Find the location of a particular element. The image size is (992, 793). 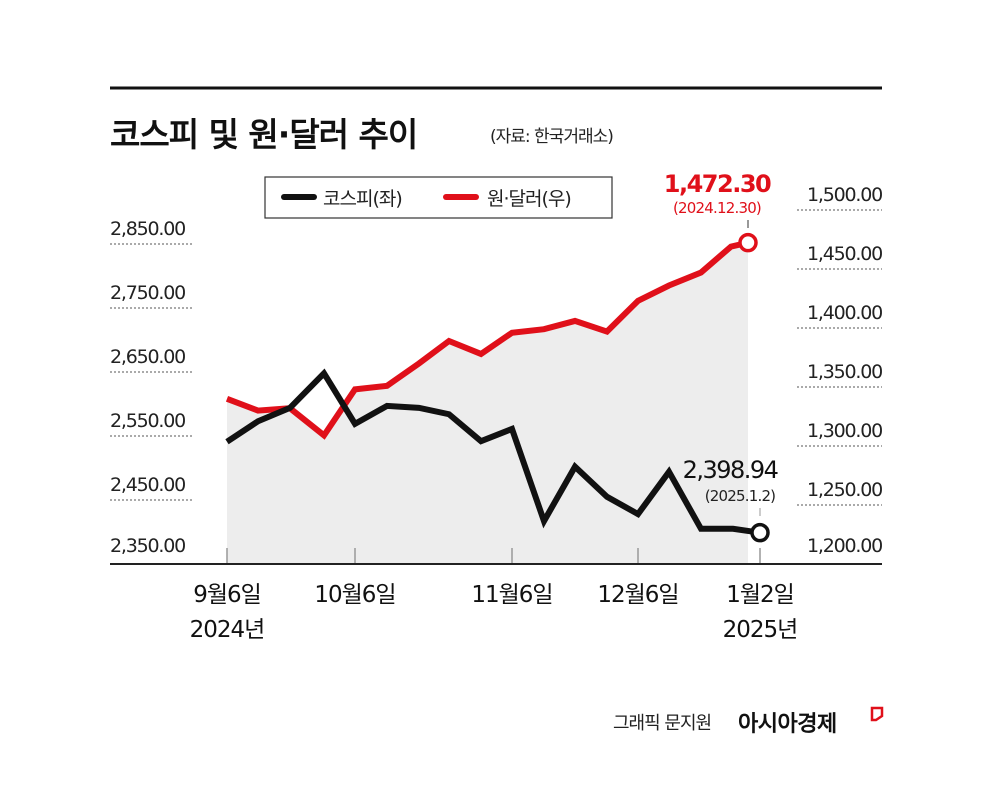

right-axis-tick-label: 1,400.00 is located at coordinates (844, 313).